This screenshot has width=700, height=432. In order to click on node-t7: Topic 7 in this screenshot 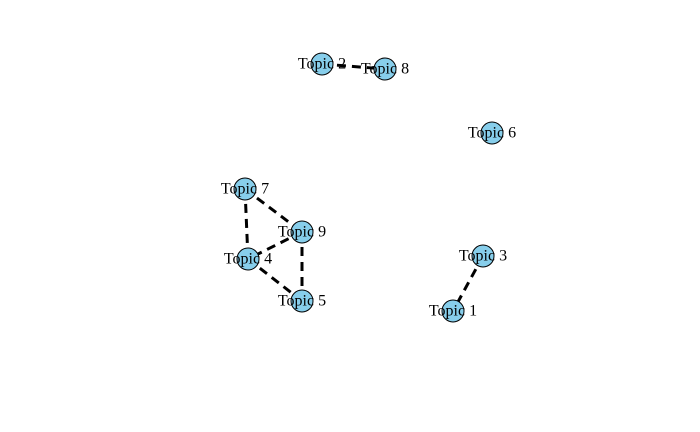, I will do `click(245, 189)`.